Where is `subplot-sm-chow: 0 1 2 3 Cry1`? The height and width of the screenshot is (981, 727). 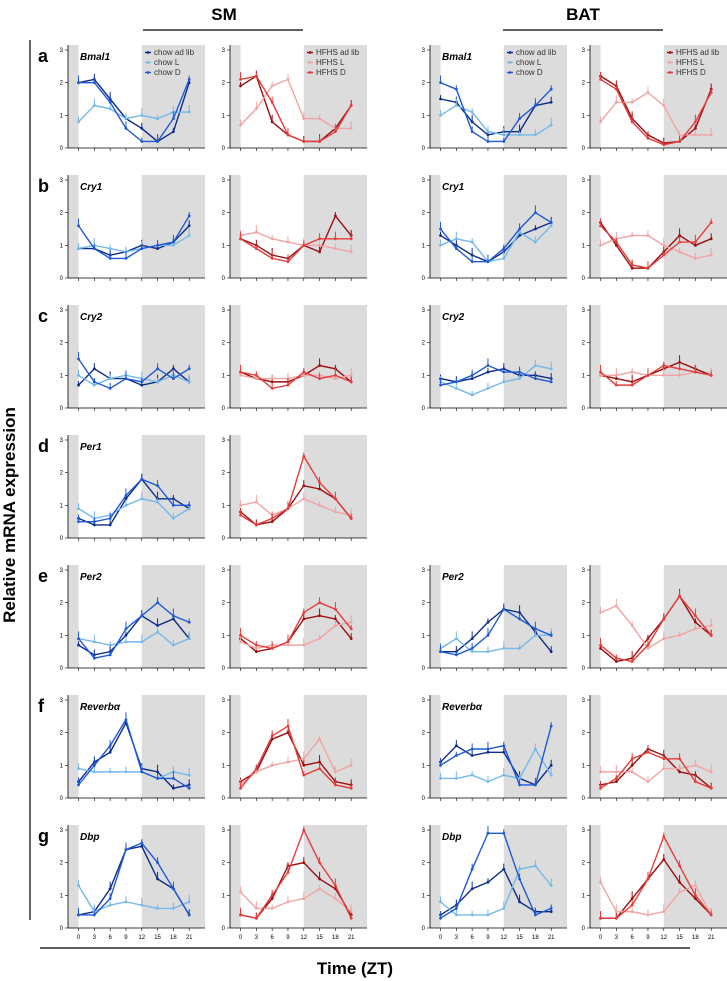 subplot-sm-chow: 0 1 2 3 Cry1 is located at coordinates (132, 228).